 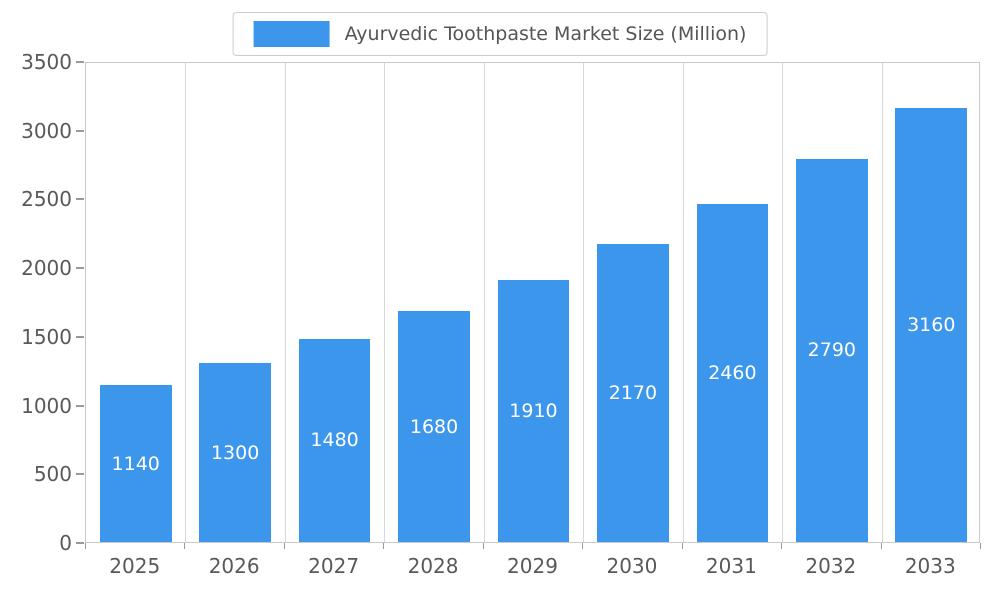 I want to click on bar-2028: 1680, so click(x=434, y=426).